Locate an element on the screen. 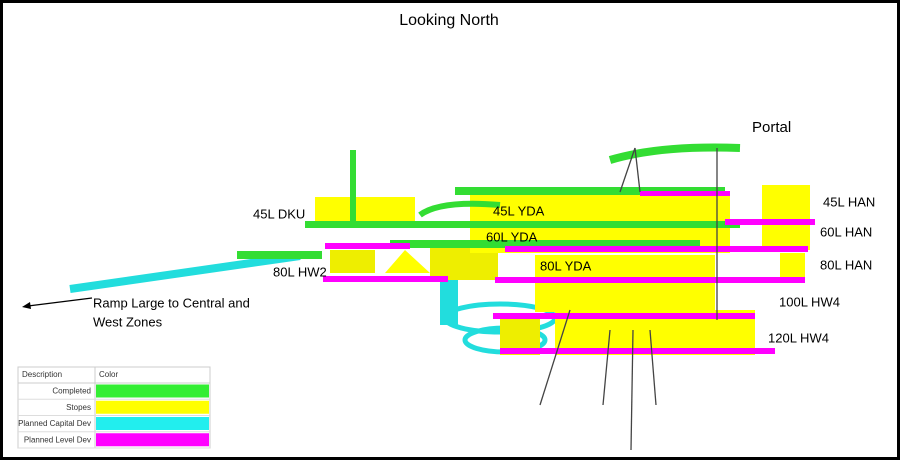 The height and width of the screenshot is (460, 900). legend-label: Planned Capital Dev is located at coordinates (54, 423).